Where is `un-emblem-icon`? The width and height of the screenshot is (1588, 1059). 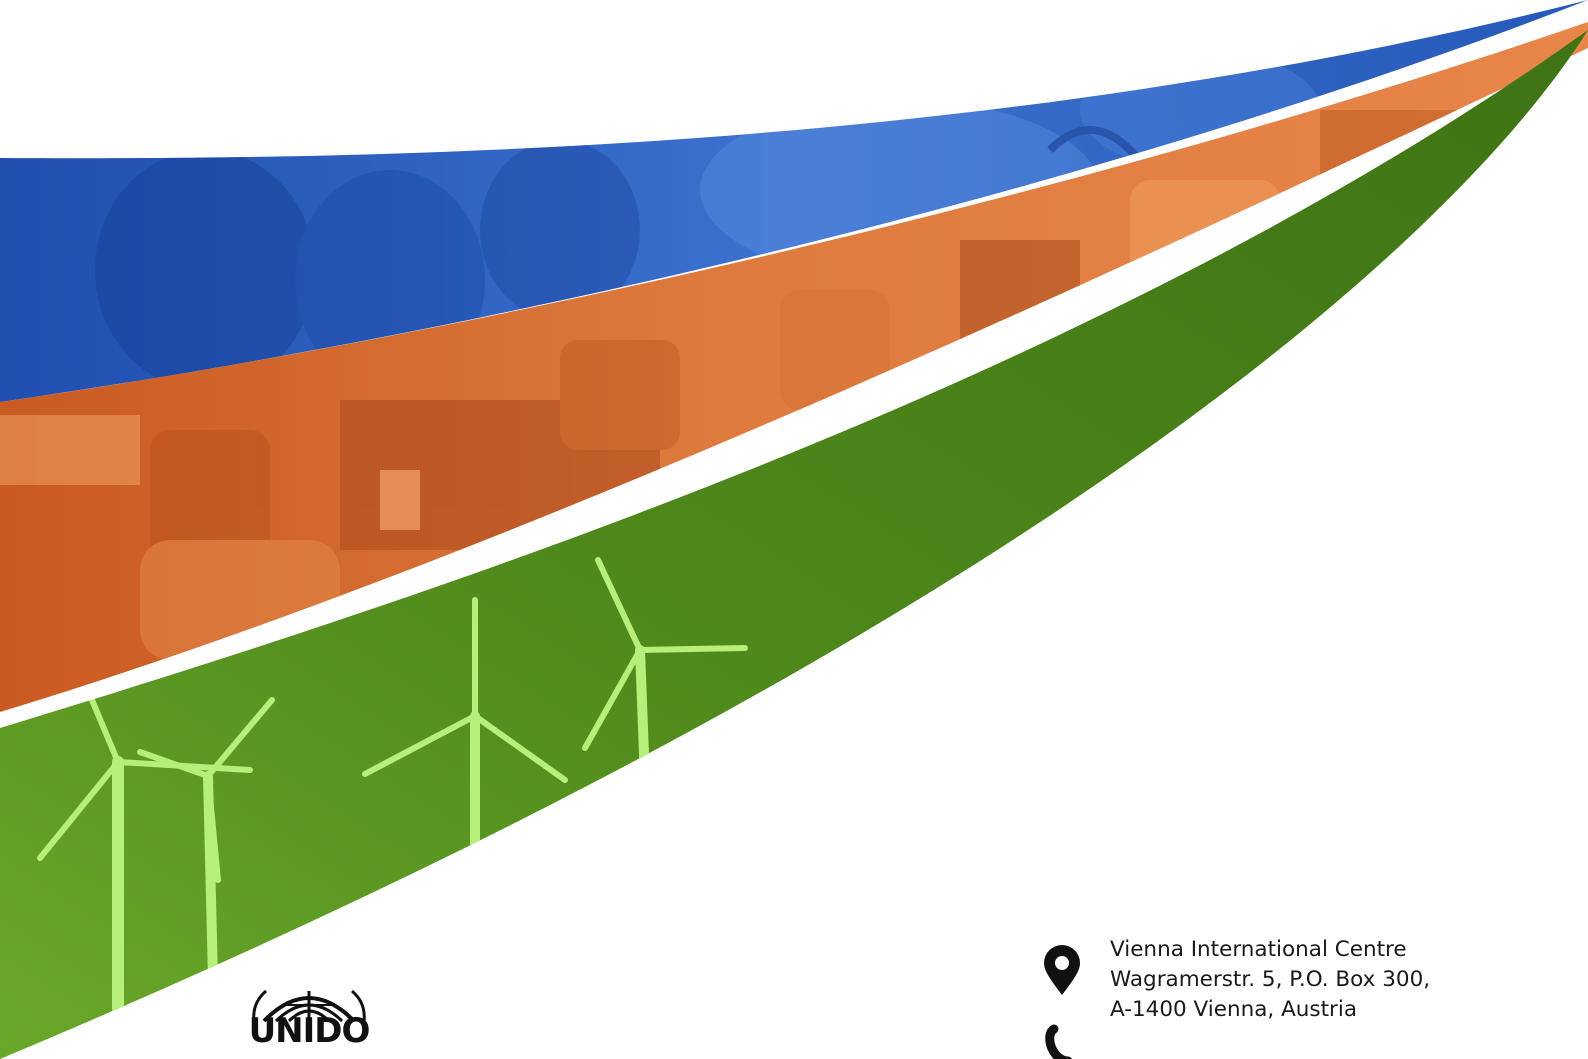 un-emblem-icon is located at coordinates (309, 1006).